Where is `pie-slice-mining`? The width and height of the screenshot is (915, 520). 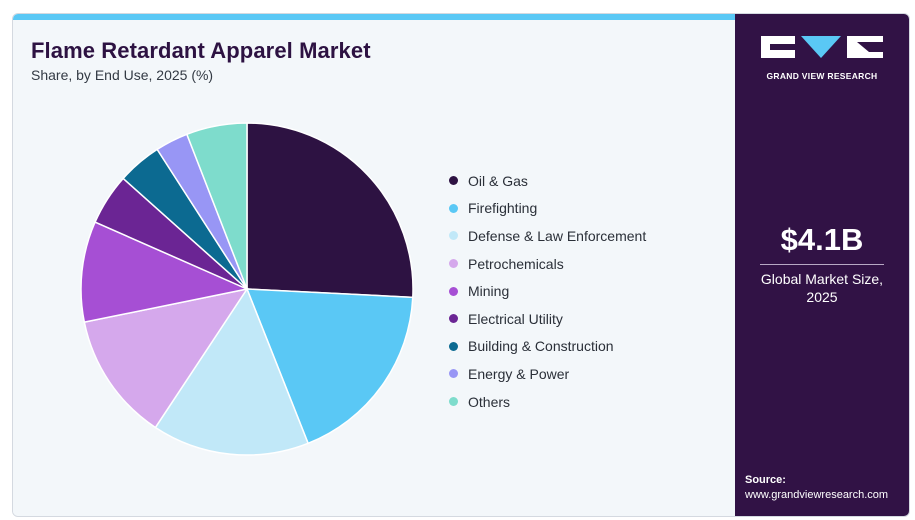
pie-slice-mining is located at coordinates (165, 272).